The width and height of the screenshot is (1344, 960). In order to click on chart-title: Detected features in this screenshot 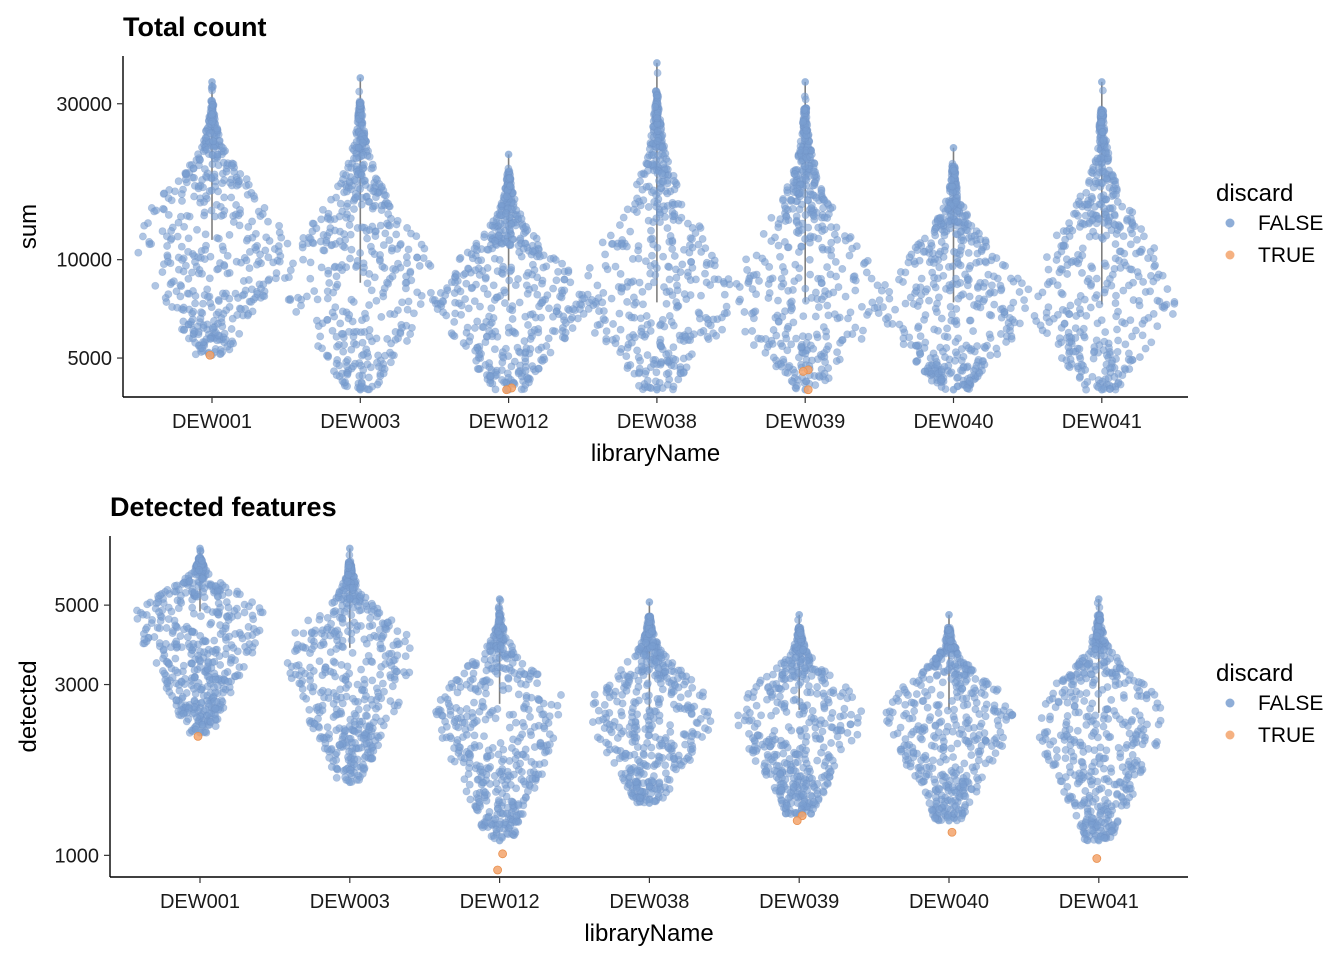, I will do `click(223, 507)`.